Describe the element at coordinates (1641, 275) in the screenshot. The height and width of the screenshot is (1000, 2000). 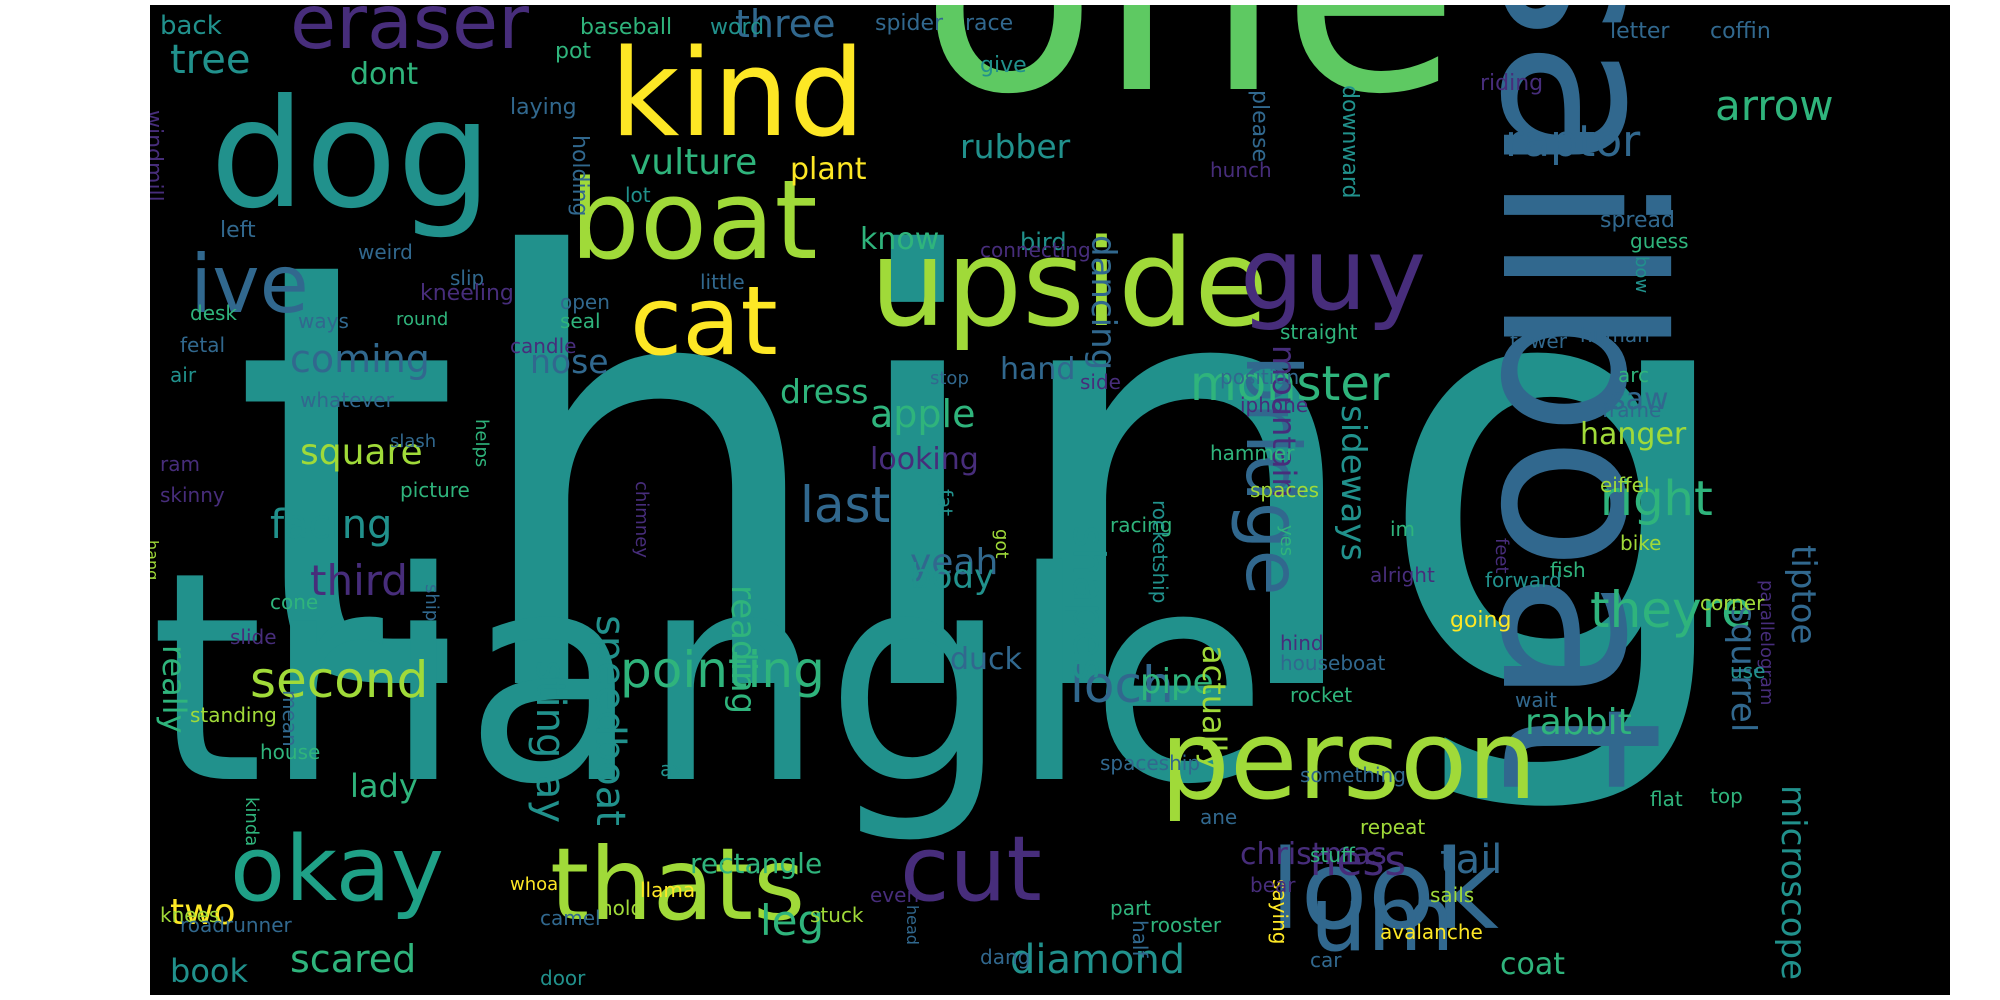
I see `cloud-word: bow` at that location.